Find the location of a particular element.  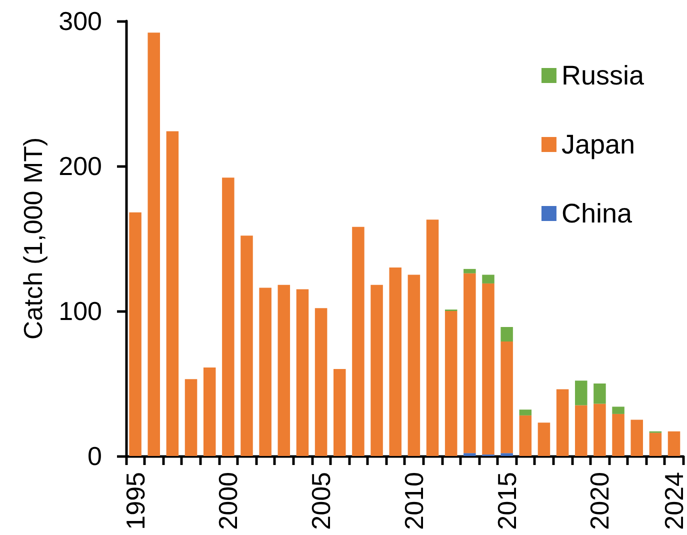

y-tick-label: 0 is located at coordinates (95, 456).